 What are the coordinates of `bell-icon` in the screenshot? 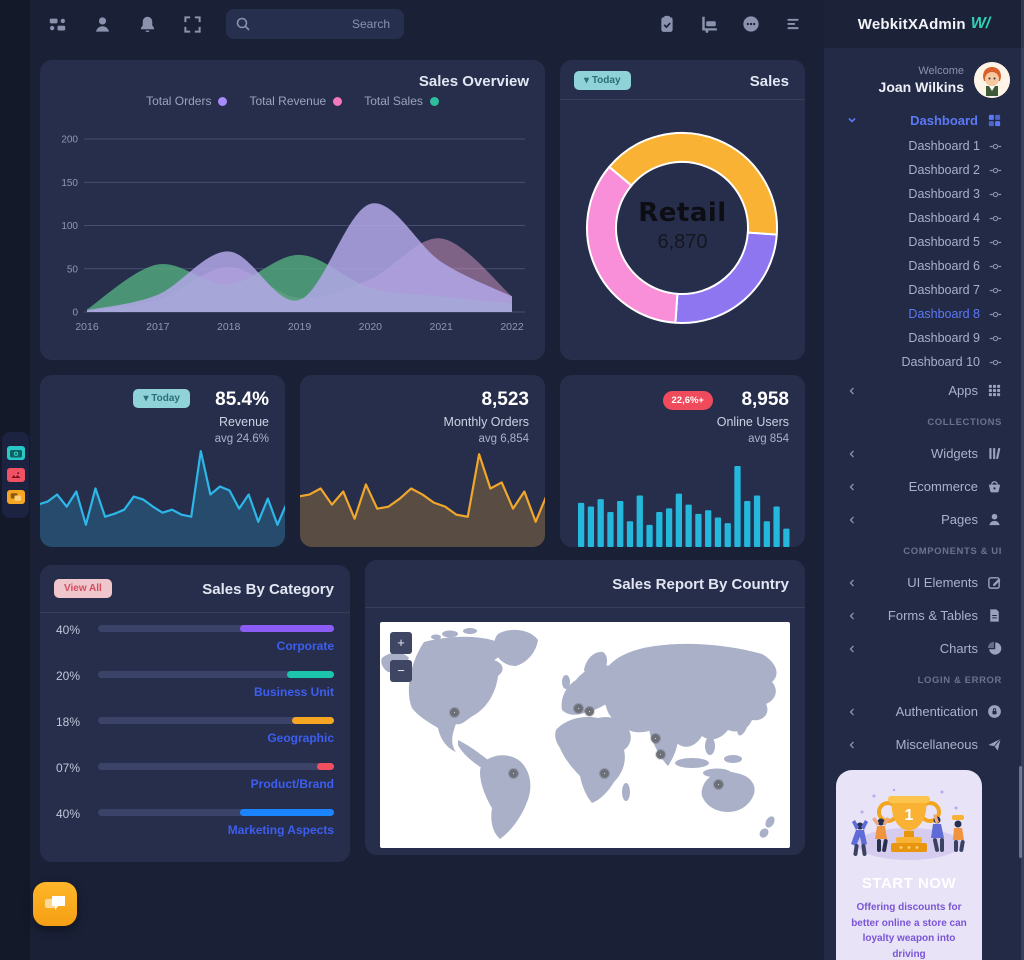 It's located at (147, 24).